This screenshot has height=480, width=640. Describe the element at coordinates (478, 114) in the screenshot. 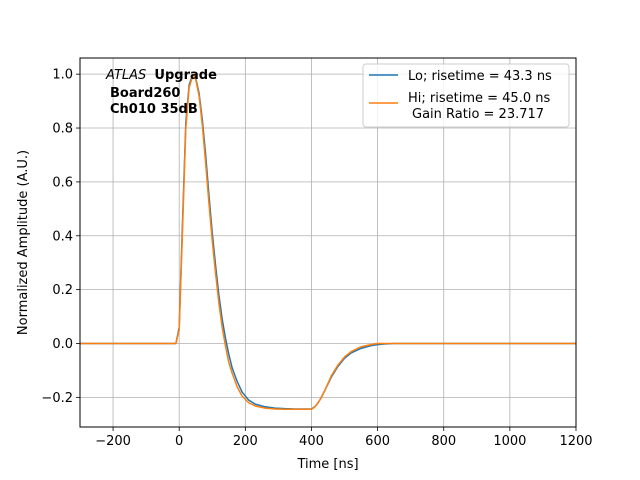

I see `legend-label-hi-gain: Gain Ratio = 23.717` at that location.